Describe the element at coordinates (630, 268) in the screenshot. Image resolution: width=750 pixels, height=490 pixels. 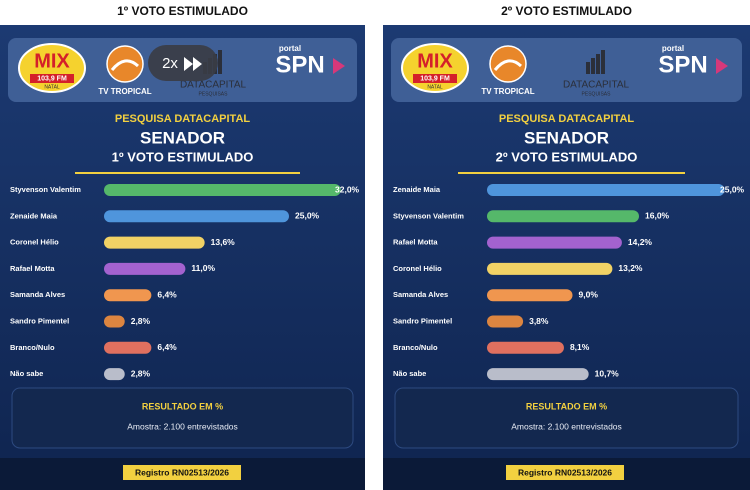
I see `value-label: 13,2%` at that location.